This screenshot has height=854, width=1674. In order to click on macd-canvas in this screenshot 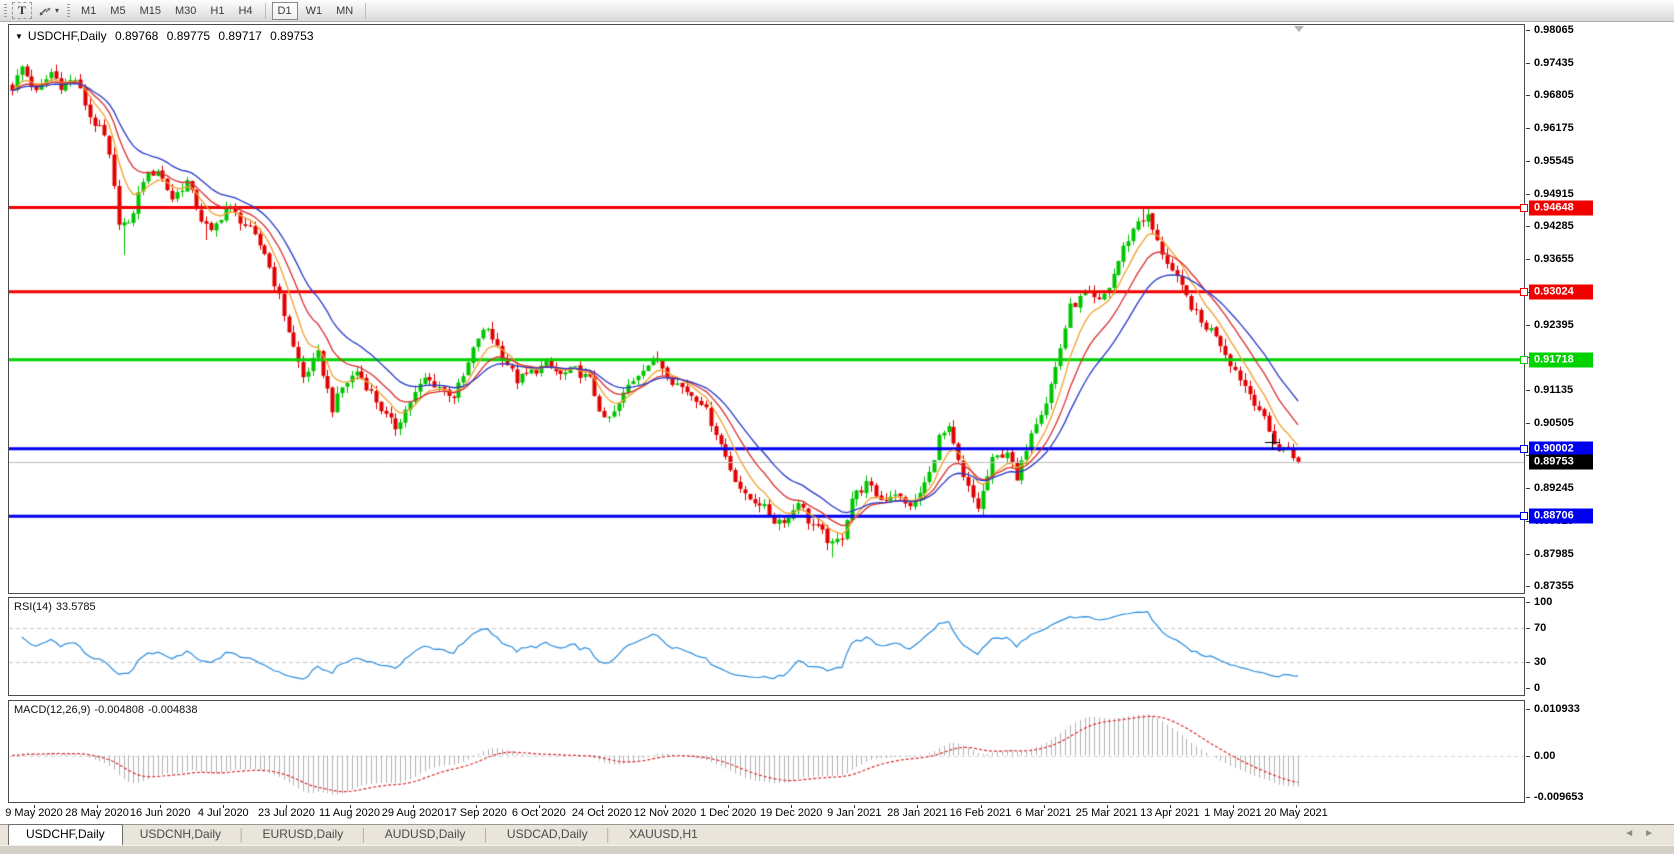, I will do `click(766, 751)`.